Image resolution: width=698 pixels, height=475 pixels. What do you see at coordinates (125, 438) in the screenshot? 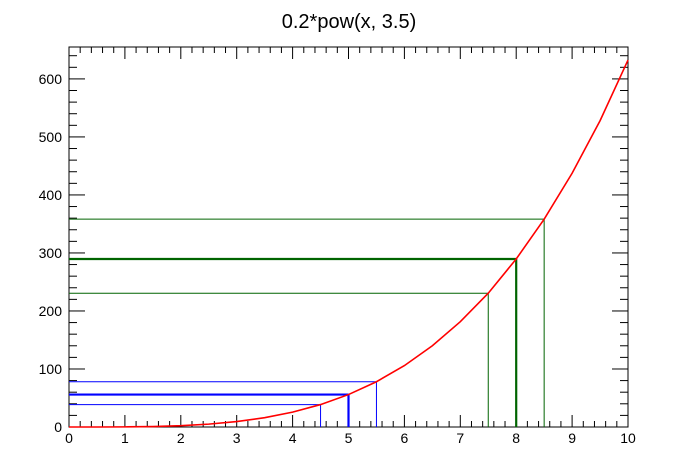
I see `x-tick-label: 1` at bounding box center [125, 438].